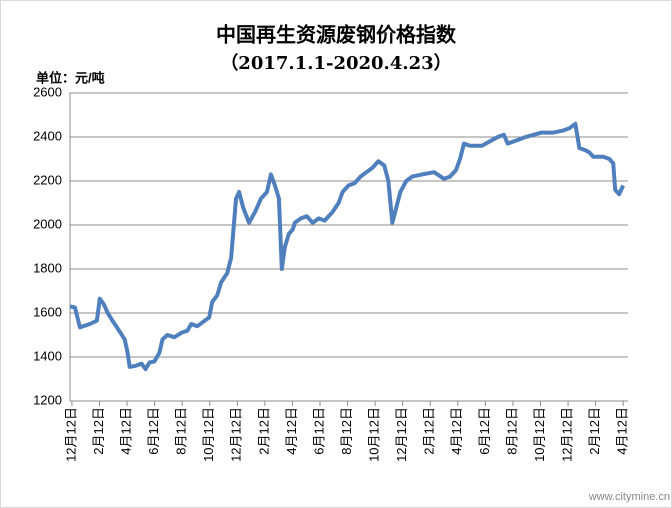 The image size is (672, 508). I want to click on y-tick-label: 2000, so click(47, 223).